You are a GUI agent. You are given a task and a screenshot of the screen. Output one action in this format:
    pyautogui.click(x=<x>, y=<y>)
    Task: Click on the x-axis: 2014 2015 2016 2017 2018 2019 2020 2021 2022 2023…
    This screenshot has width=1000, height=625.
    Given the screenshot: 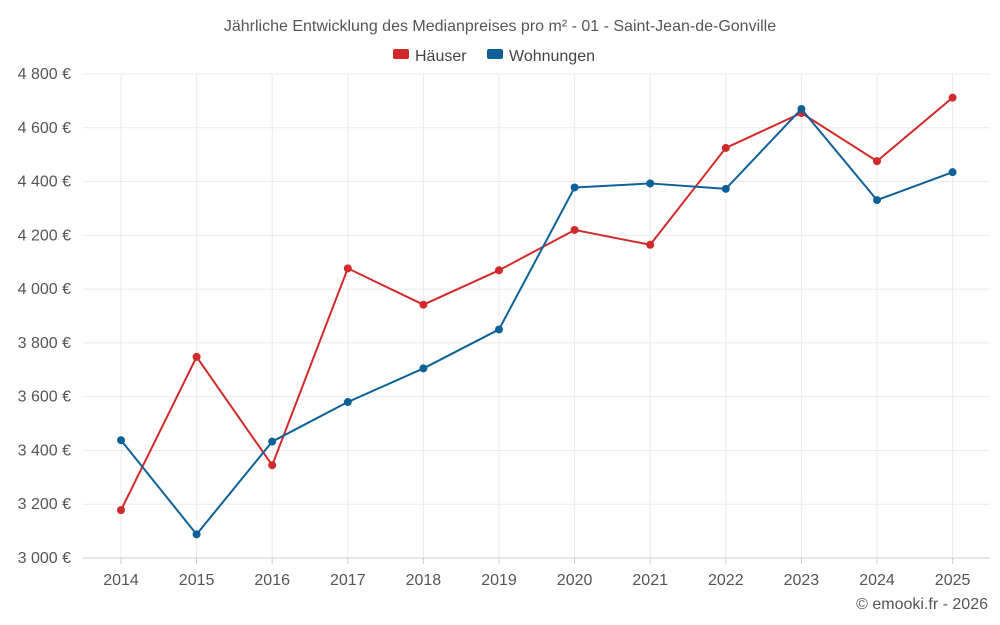 What is the action you would take?
    pyautogui.click(x=536, y=573)
    